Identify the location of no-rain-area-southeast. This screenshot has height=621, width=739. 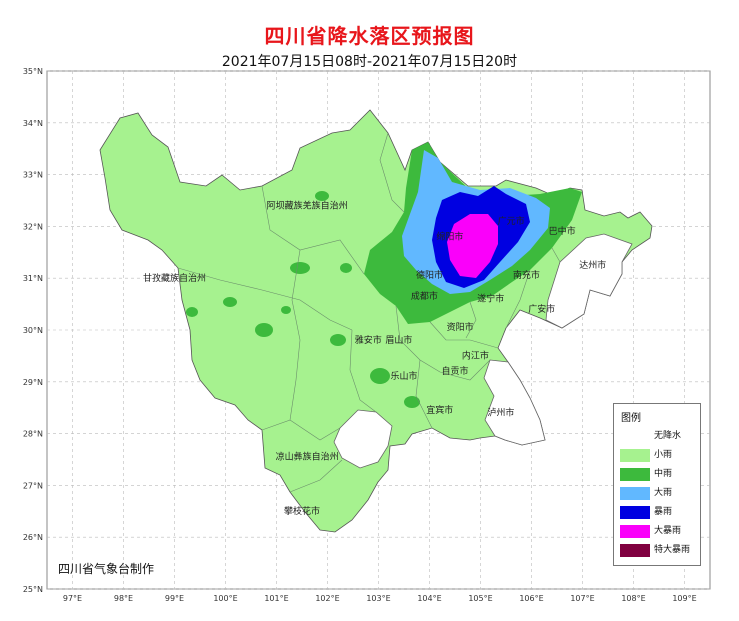
(514, 402).